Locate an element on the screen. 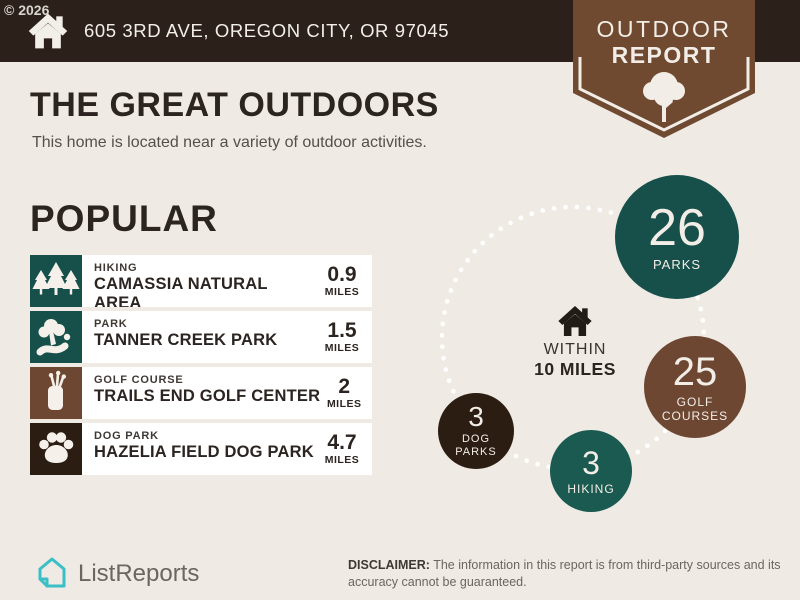 The height and width of the screenshot is (600, 800). paw-icon is located at coordinates (56, 449).